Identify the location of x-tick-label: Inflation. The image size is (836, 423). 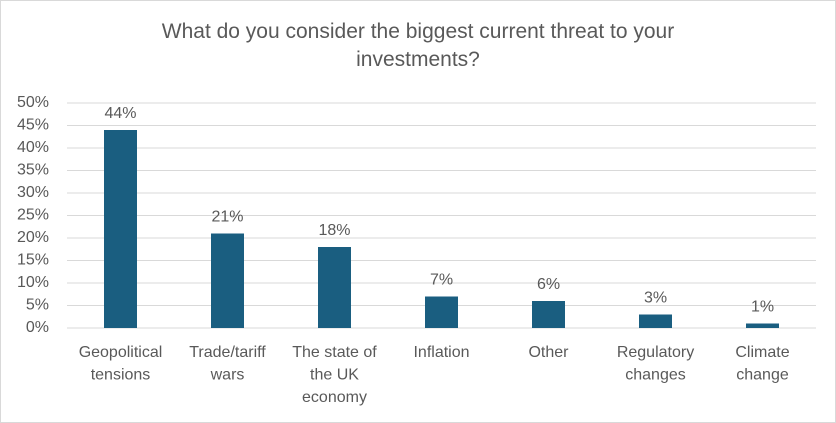
(441, 352).